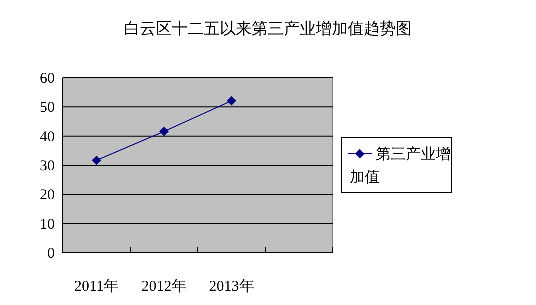 The image size is (536, 305). I want to click on x-tick-label: 2012年, so click(164, 286).